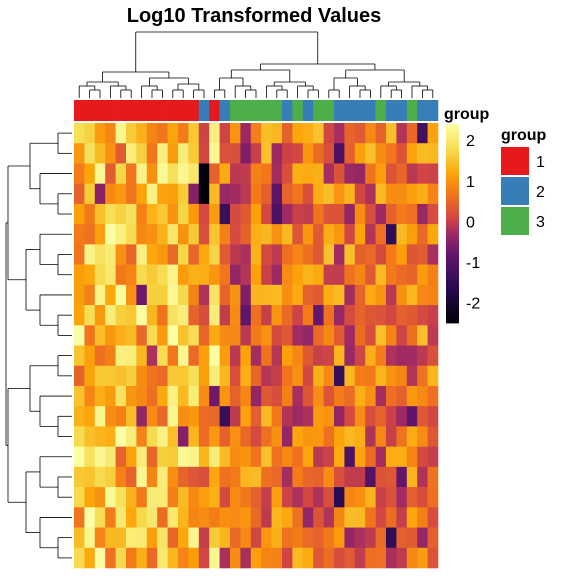  I want to click on color-legend: group 2 1 0 -1 -2, so click(467, 215).